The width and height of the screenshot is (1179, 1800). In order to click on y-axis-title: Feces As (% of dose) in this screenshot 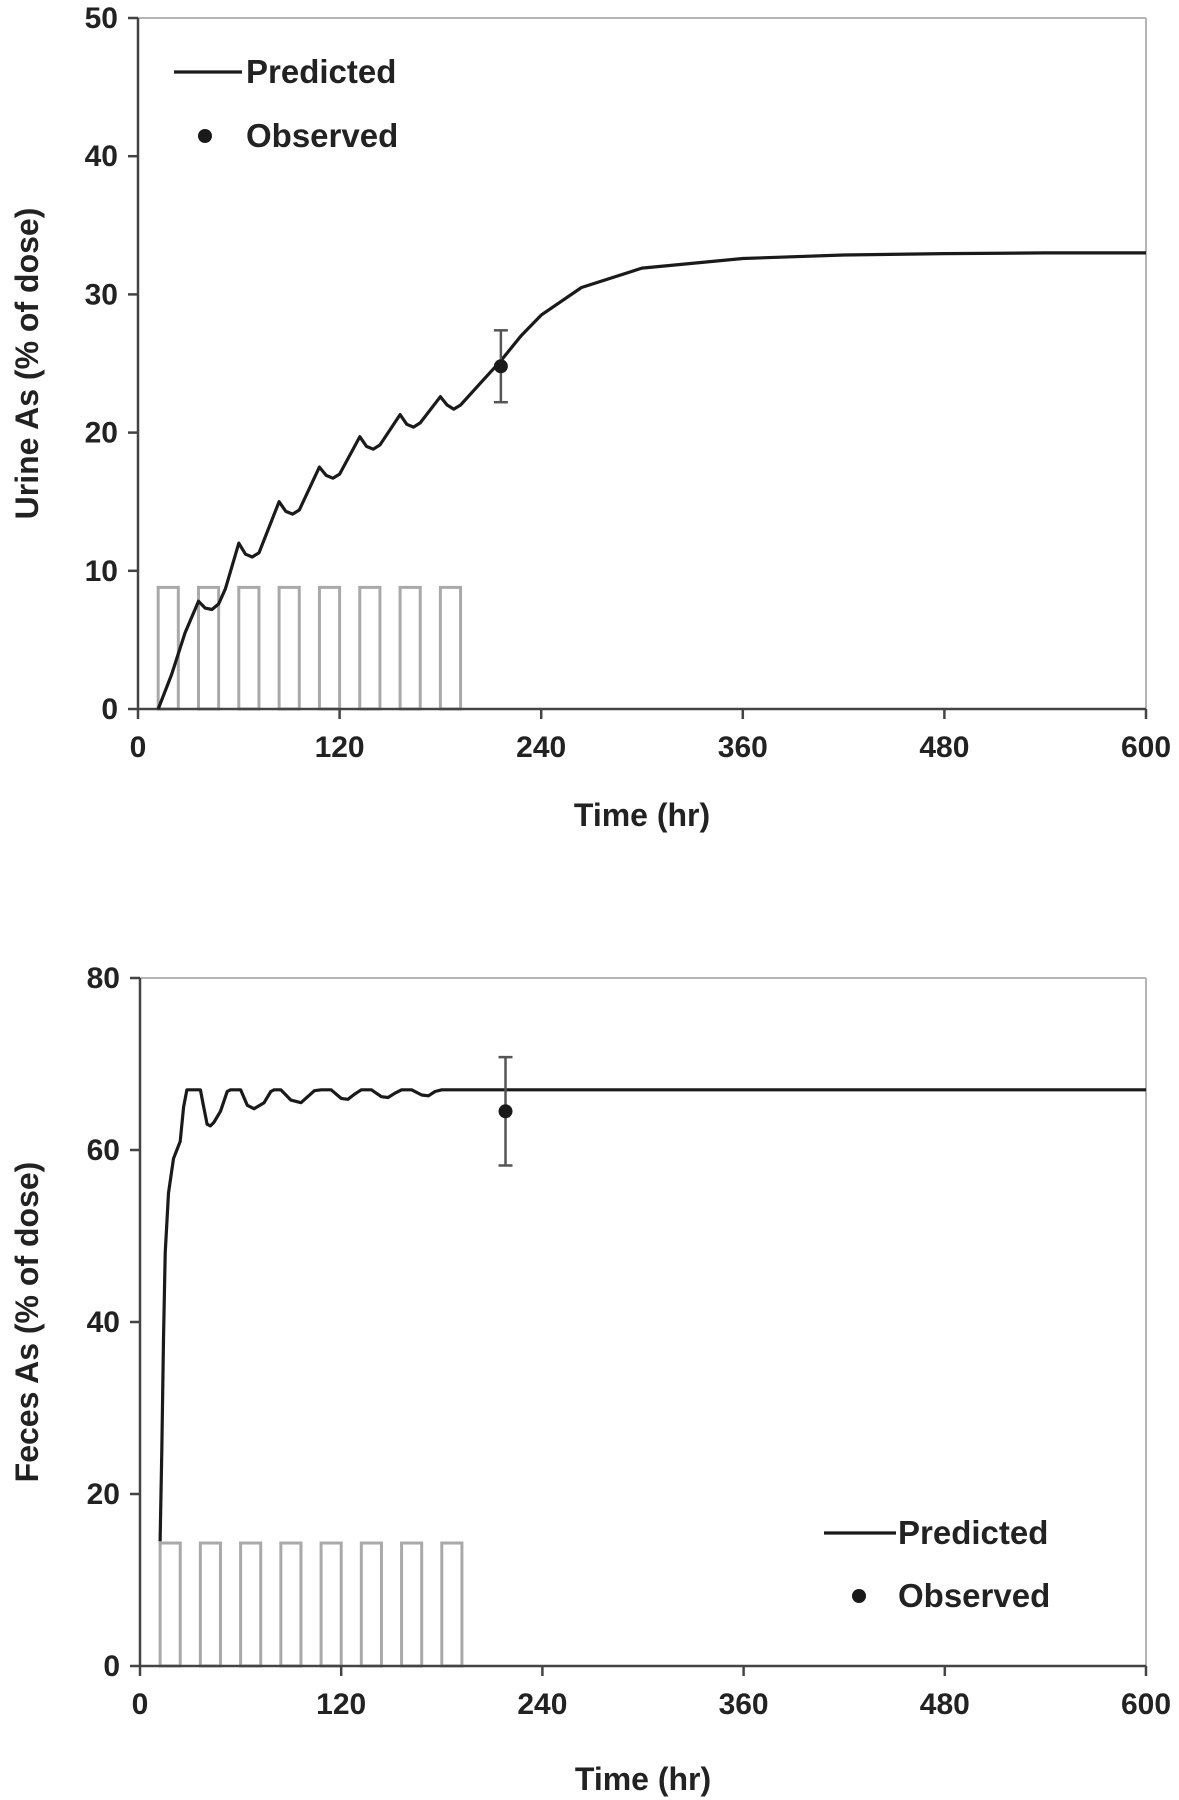, I will do `click(27, 1322)`.